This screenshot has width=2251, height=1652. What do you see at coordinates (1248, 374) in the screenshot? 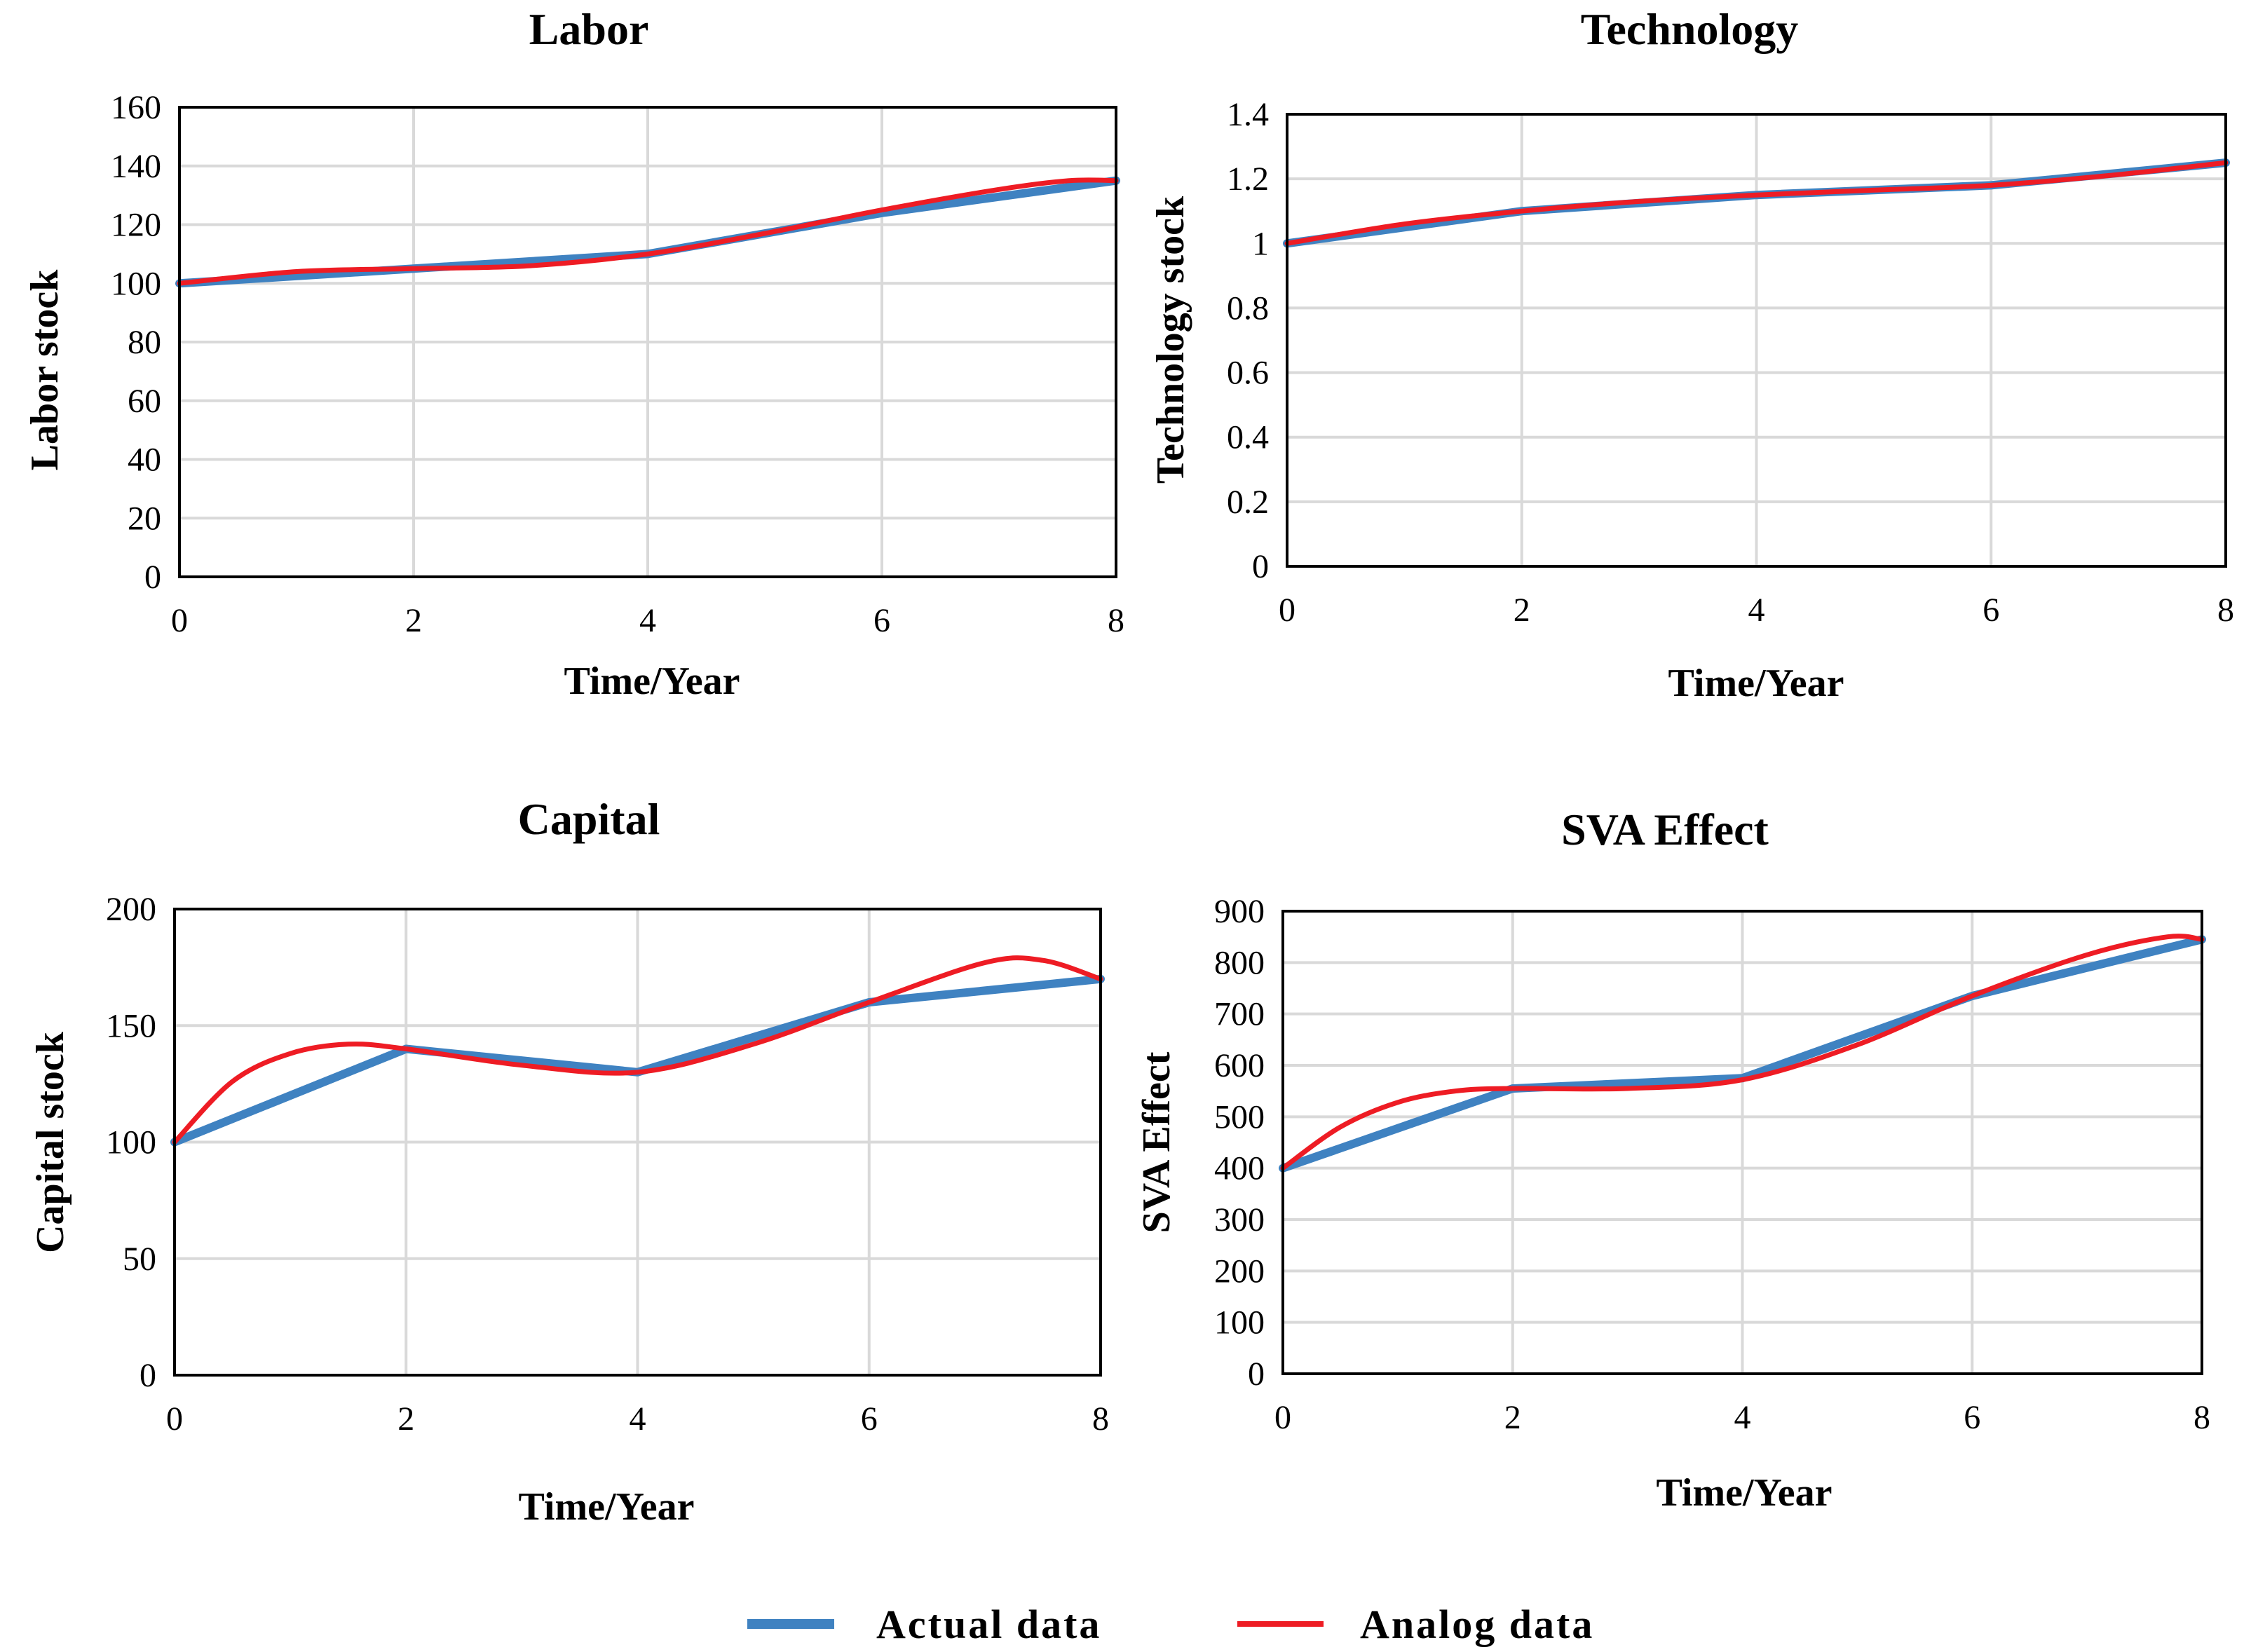
I see `y-tick-label: 0.6` at bounding box center [1248, 374].